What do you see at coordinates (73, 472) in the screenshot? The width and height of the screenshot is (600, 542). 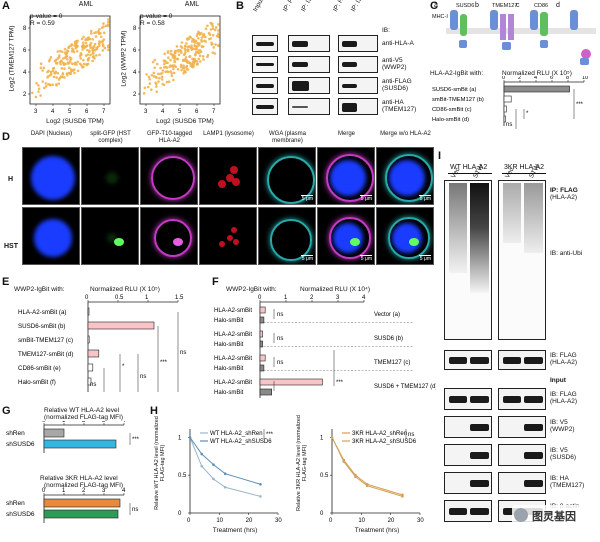 I see `bar-charts-g: 0 1 2 3 4 shRen shSUSD6 *** 0 1 2 3 4 shRen shSUSD6 ns` at bounding box center [73, 472].